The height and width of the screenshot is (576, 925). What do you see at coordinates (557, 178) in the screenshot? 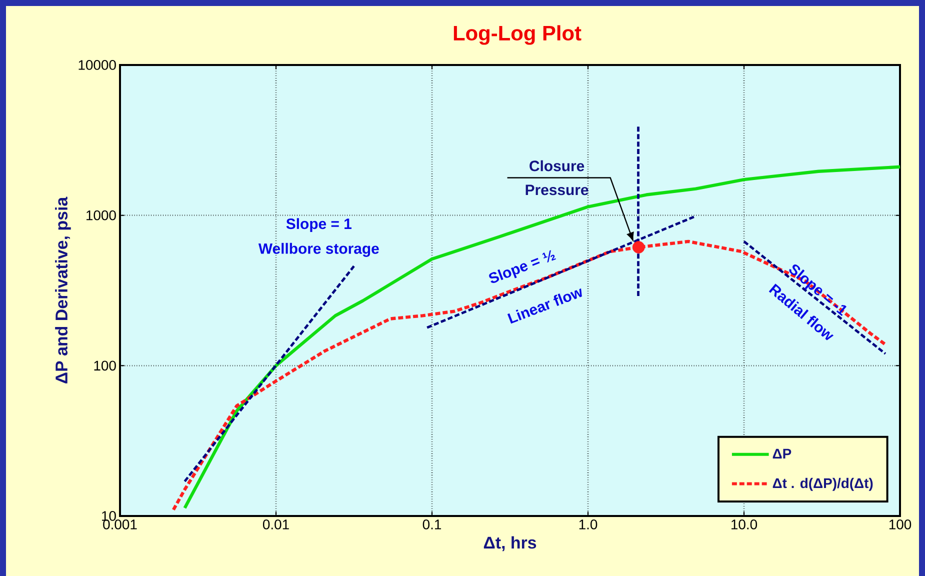
I see `annotation: Closure Pressure` at bounding box center [557, 178].